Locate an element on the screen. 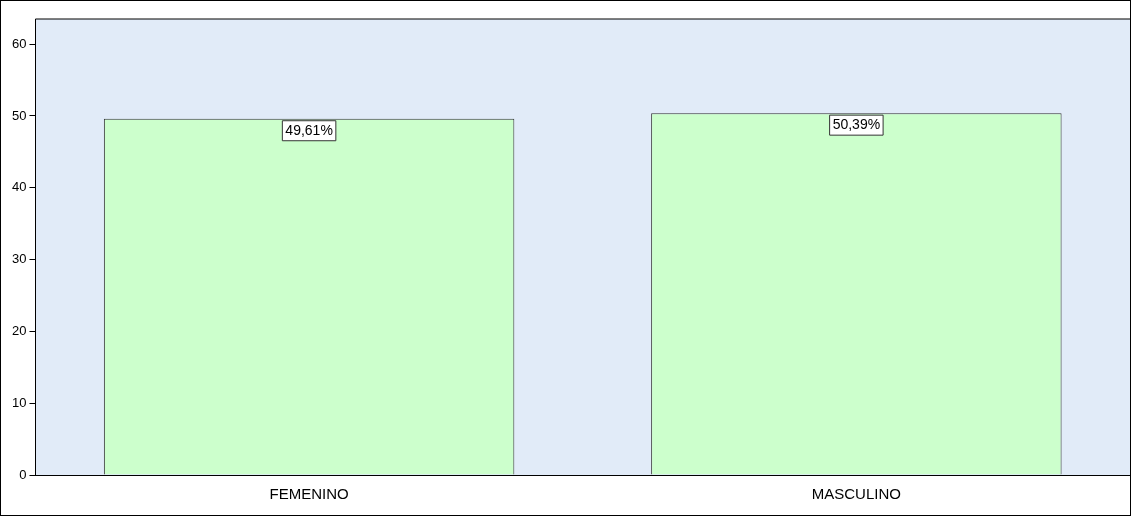  x-tick-label: MASCULINO is located at coordinates (856, 494).